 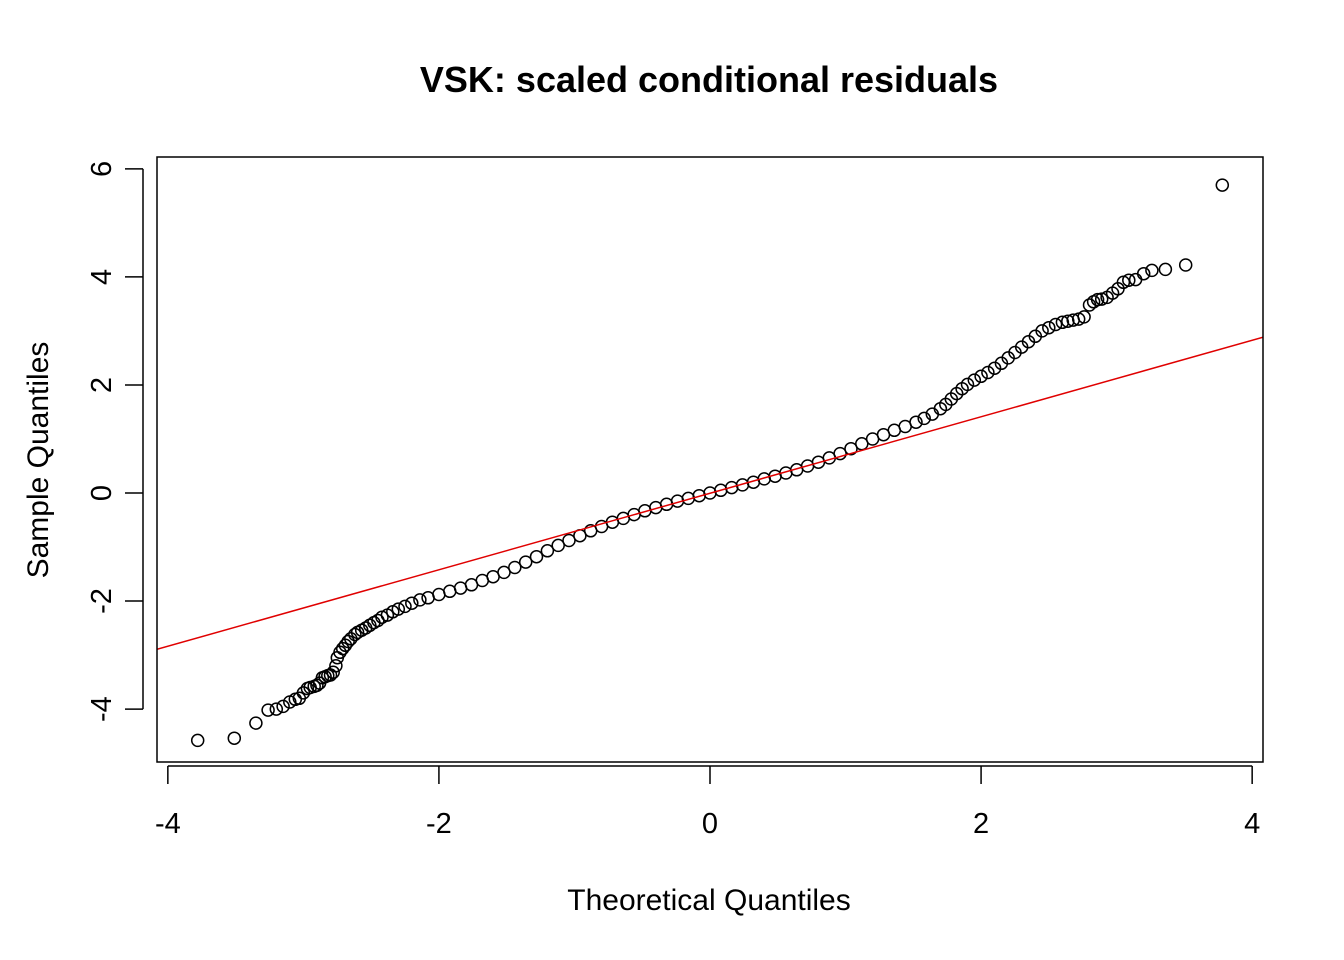 I want to click on x-tick-label: -2, so click(x=439, y=824).